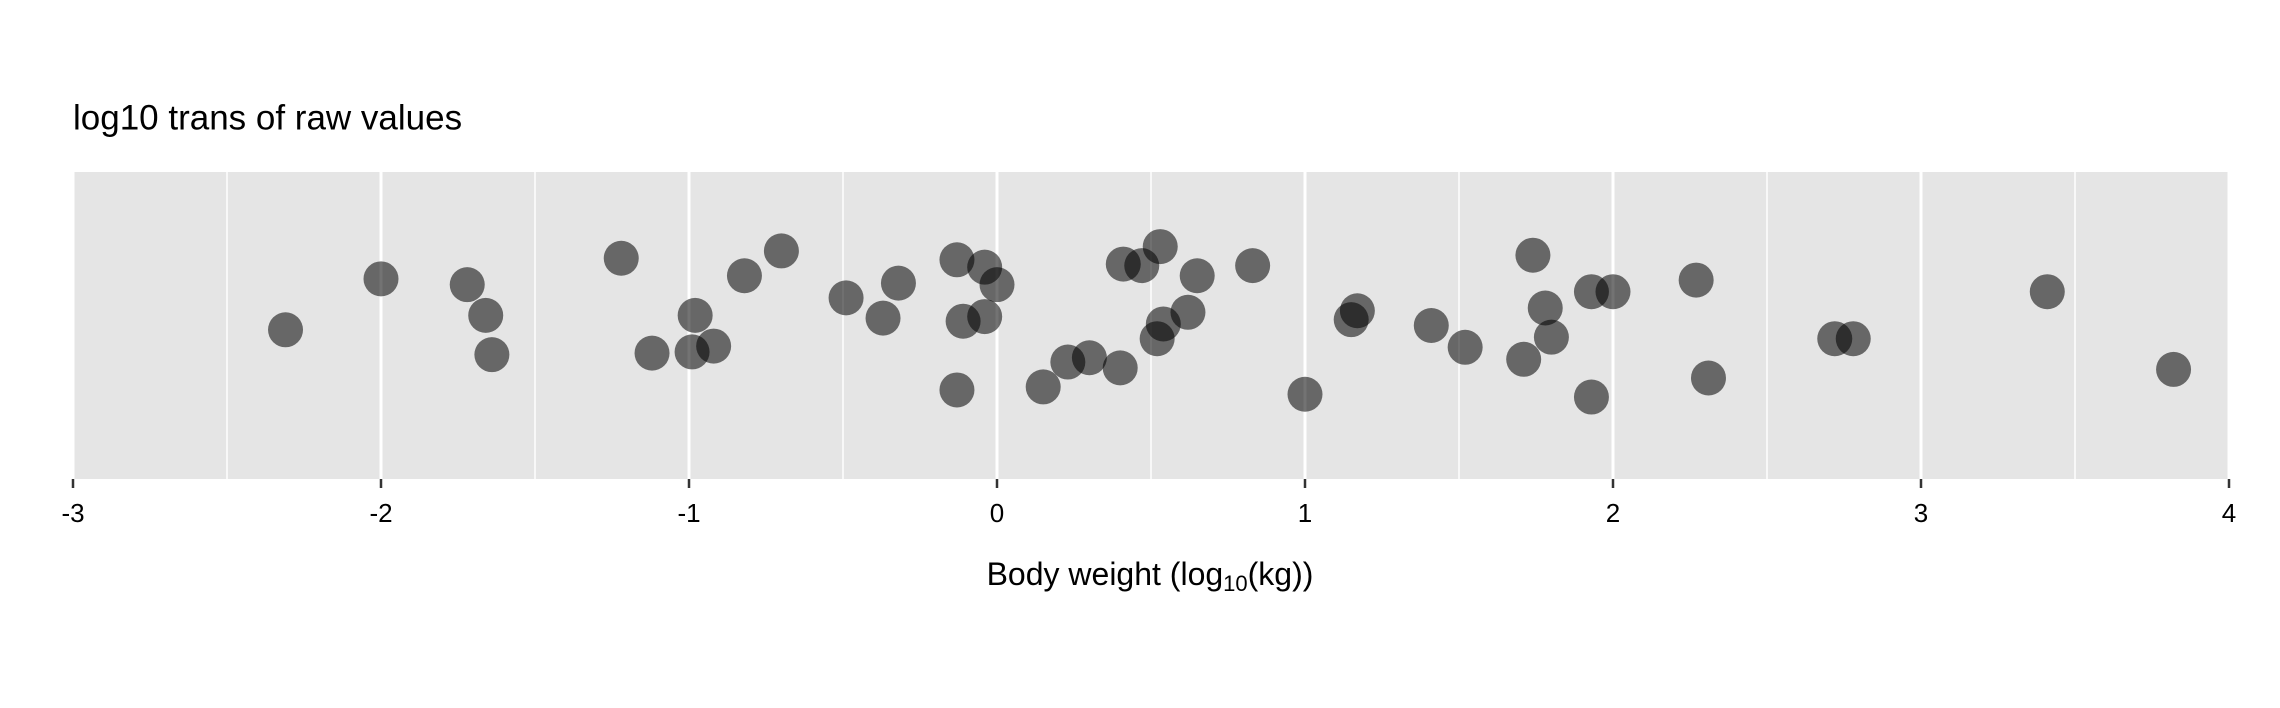 This screenshot has width=2280, height=708. I want to click on chart-title: log10 trans of raw values, so click(267, 117).